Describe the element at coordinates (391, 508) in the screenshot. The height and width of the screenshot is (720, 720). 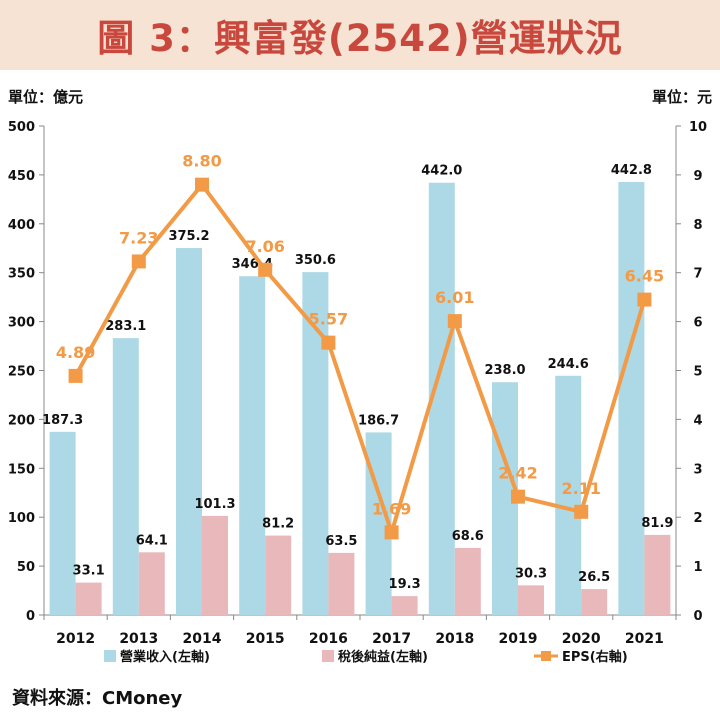
I see `eps-data-label: 1.69` at that location.